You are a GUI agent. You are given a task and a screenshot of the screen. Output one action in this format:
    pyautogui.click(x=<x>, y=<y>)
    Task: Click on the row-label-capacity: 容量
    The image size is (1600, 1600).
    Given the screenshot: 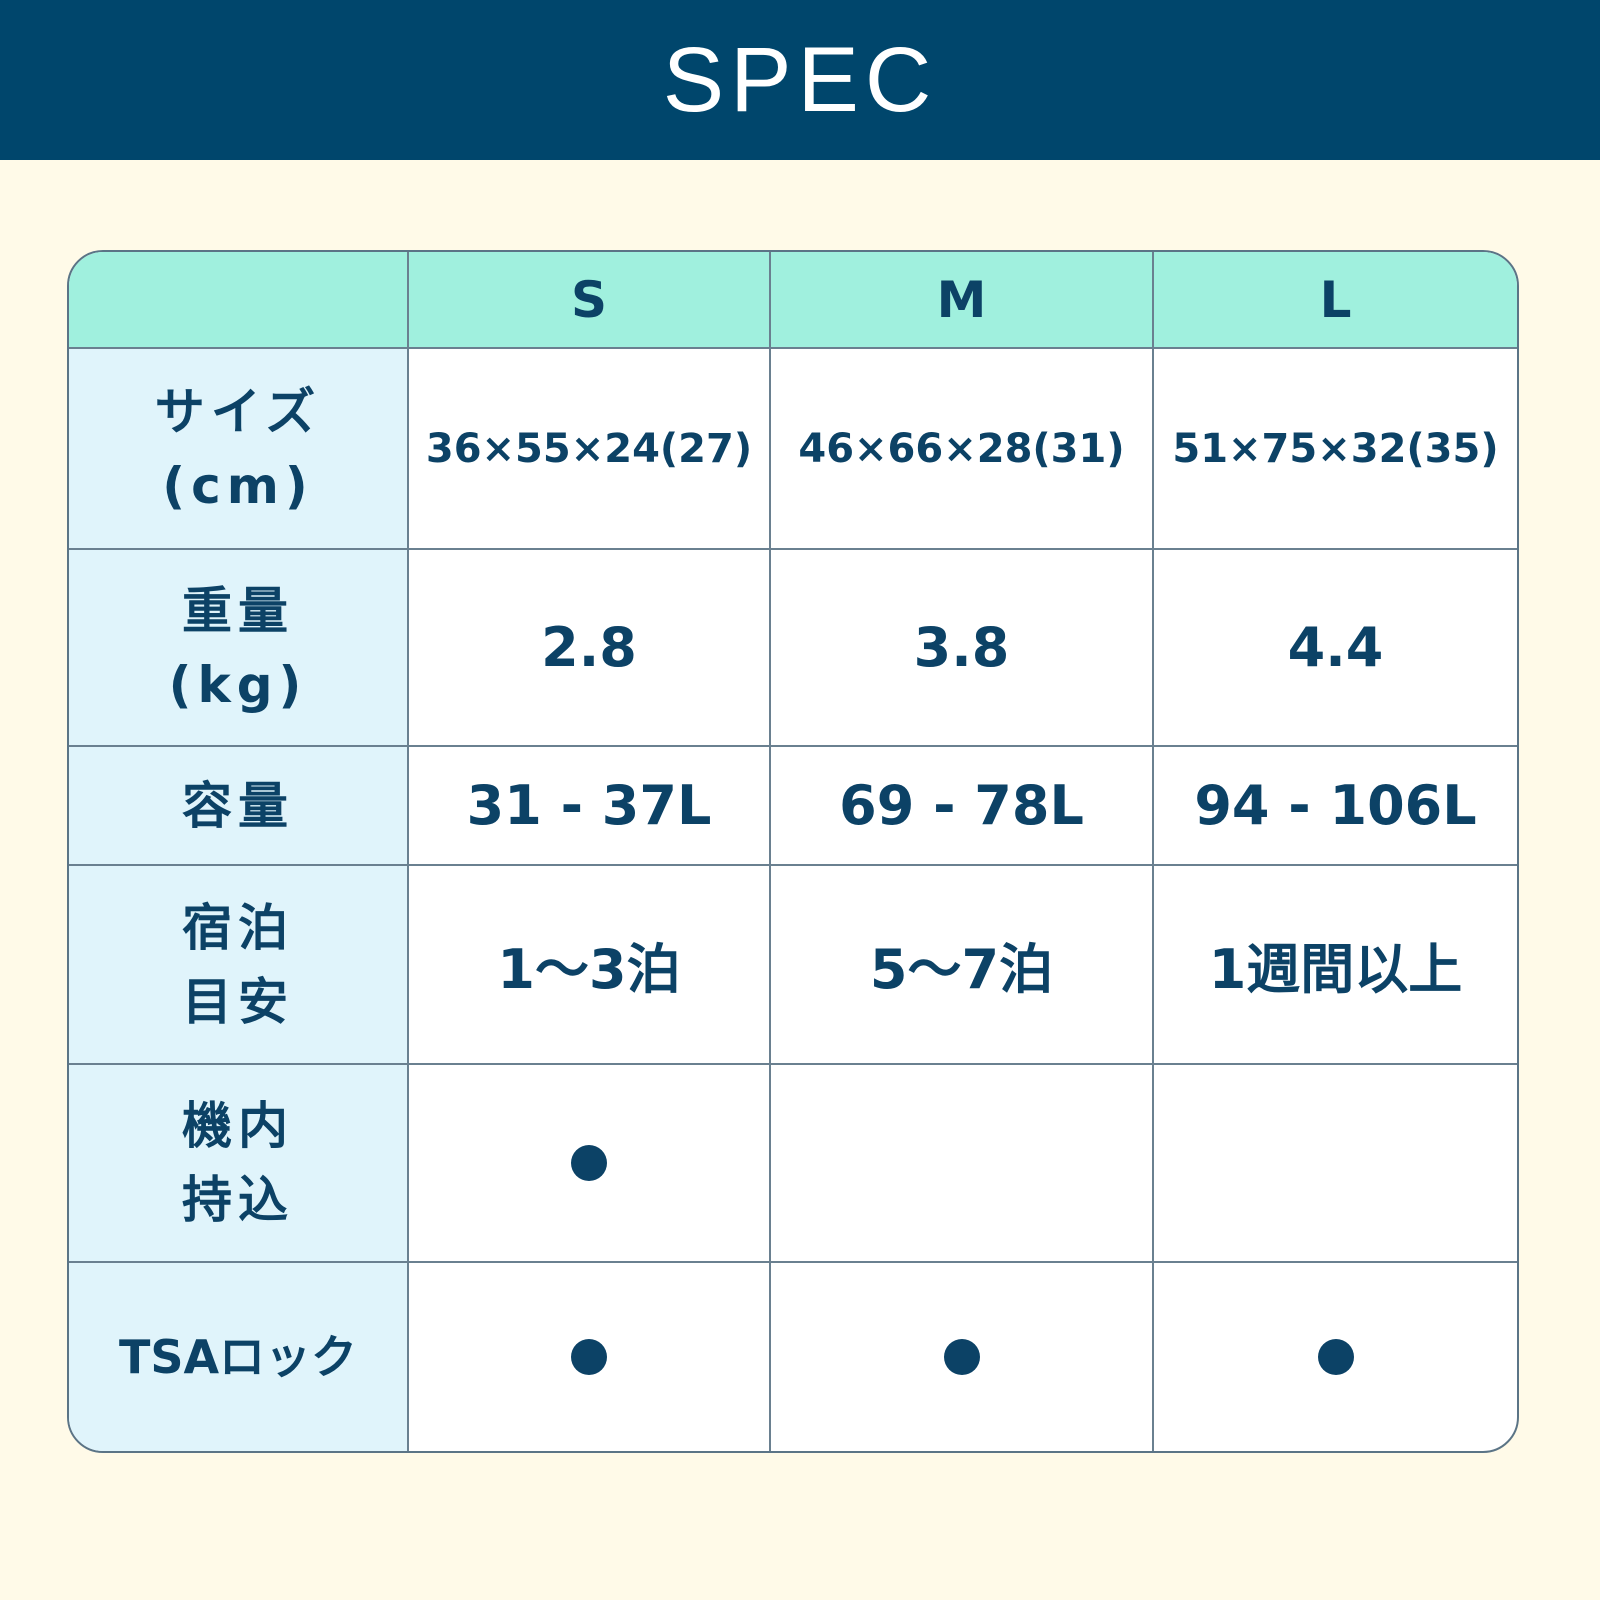 What is the action you would take?
    pyautogui.click(x=239, y=806)
    